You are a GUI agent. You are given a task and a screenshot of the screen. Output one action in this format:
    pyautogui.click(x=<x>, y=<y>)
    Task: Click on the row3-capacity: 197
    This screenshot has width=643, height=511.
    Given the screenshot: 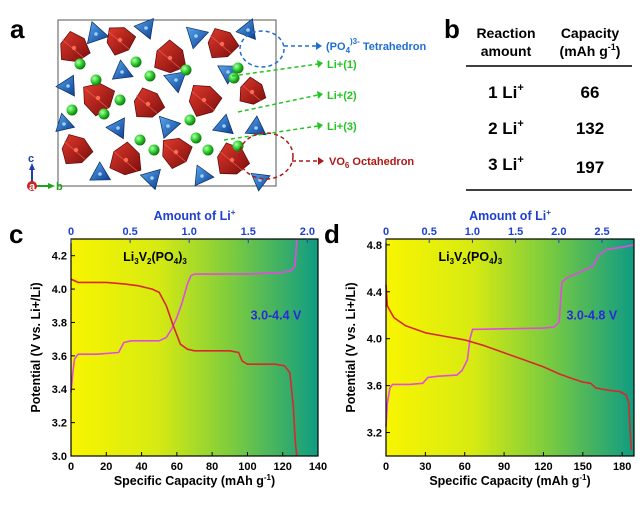 What is the action you would take?
    pyautogui.click(x=590, y=167)
    